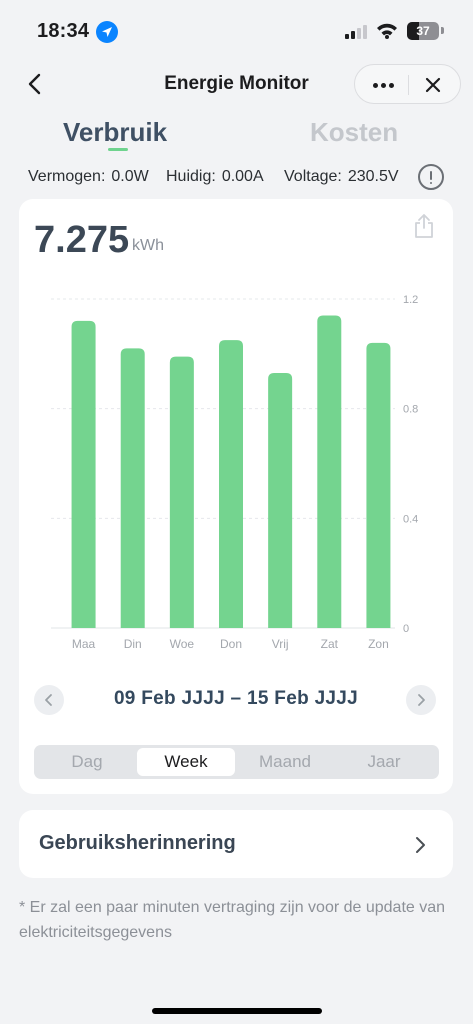  I want to click on mini-program-capsule, so click(407, 84).